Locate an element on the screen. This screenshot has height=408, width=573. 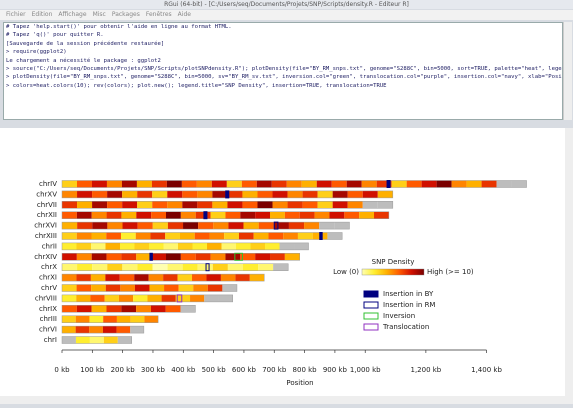
chromosome-label: chrXIV is located at coordinates (45, 257).